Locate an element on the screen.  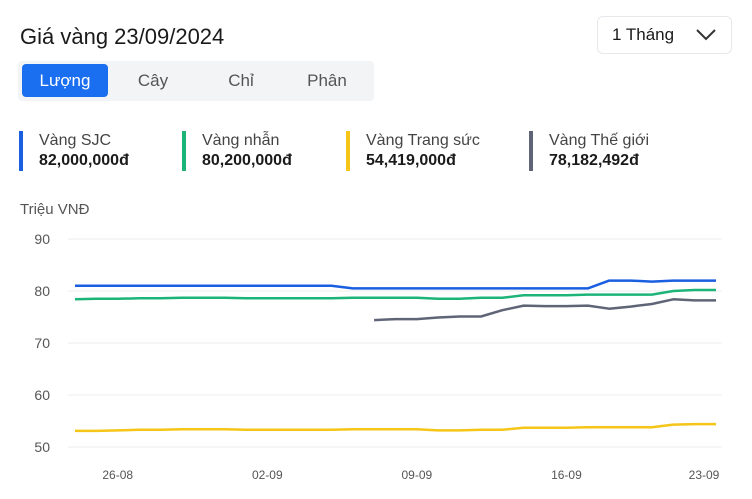
legend-name: Vàng SJC is located at coordinates (75, 140).